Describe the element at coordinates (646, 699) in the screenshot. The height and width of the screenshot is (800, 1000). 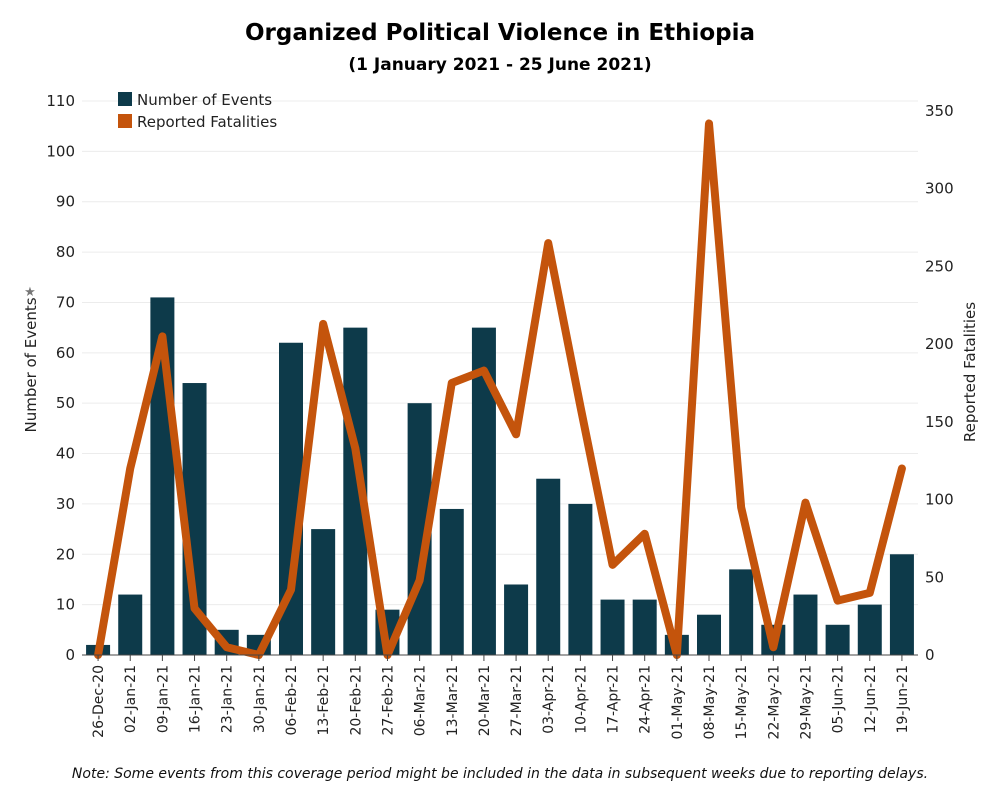
I see `x-tick-label: 24-Apr-21` at that location.